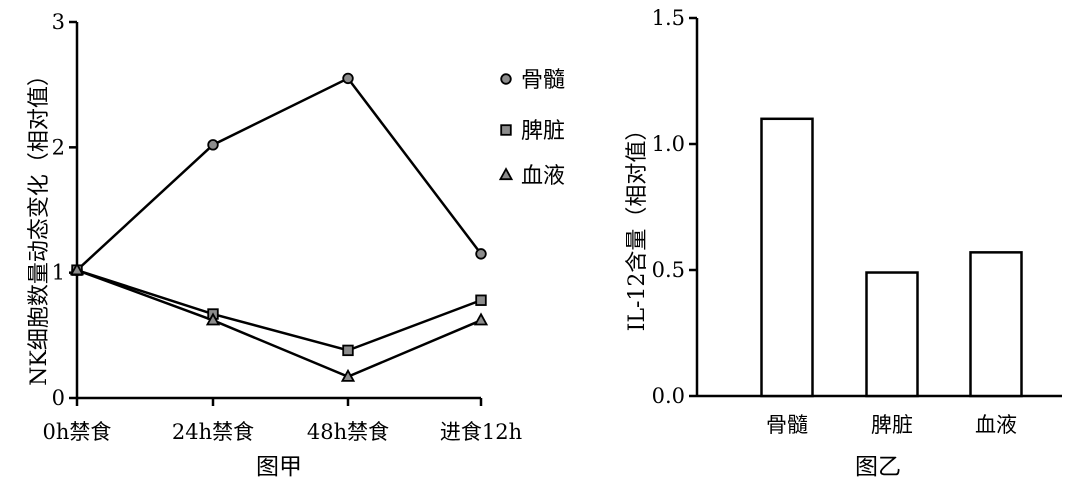 The image size is (1077, 488). I want to click on x-tick-label: 24h禁食, so click(213, 432).